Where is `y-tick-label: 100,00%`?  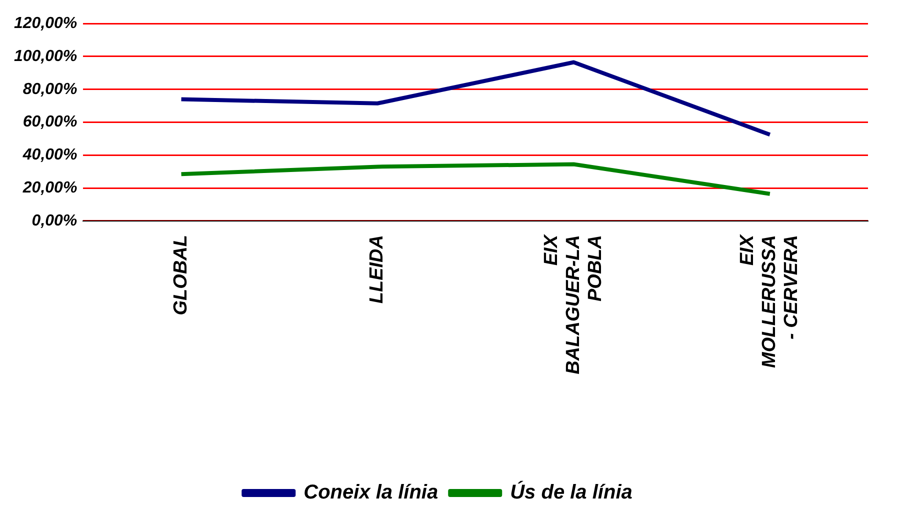
y-tick-label: 100,00% is located at coordinates (46, 56).